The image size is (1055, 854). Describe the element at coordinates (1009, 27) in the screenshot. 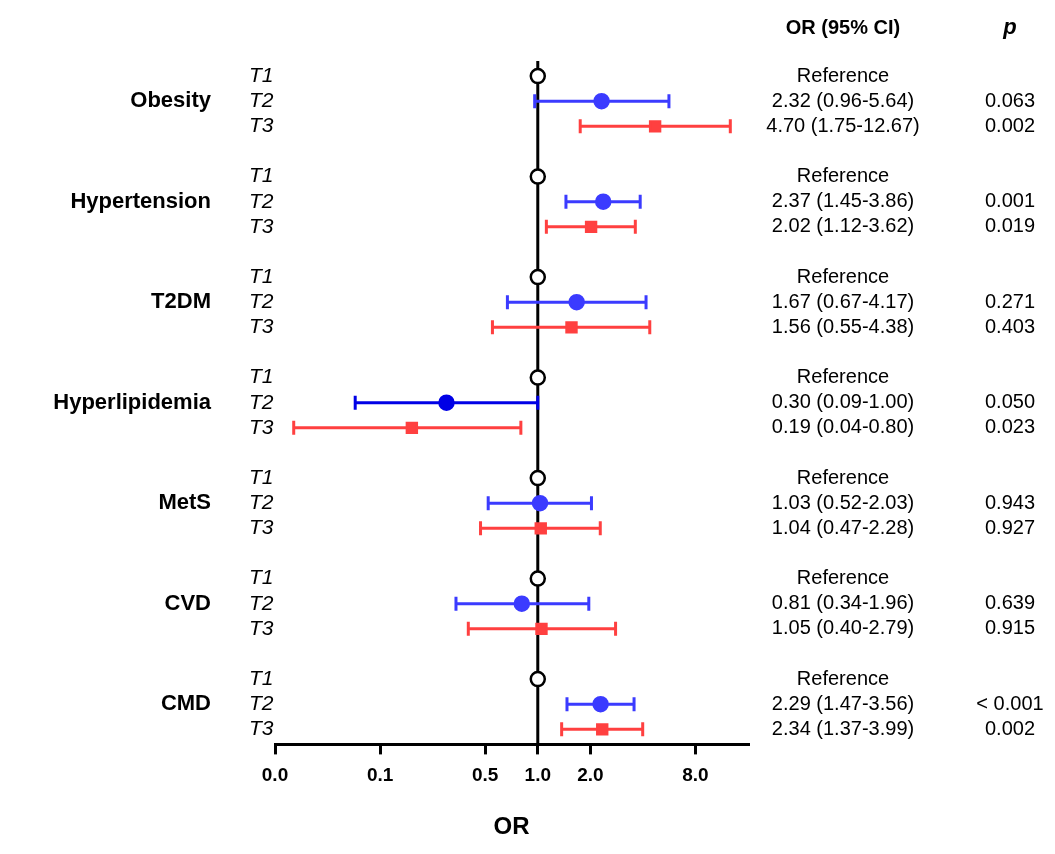

I see `text: p` at that location.